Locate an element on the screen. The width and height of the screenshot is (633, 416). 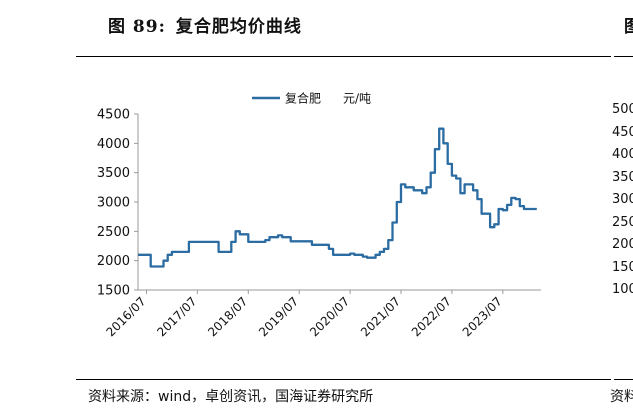
source-note: 资料来源：wind，卓创资讯，国海证券研究所 is located at coordinates (231, 397).